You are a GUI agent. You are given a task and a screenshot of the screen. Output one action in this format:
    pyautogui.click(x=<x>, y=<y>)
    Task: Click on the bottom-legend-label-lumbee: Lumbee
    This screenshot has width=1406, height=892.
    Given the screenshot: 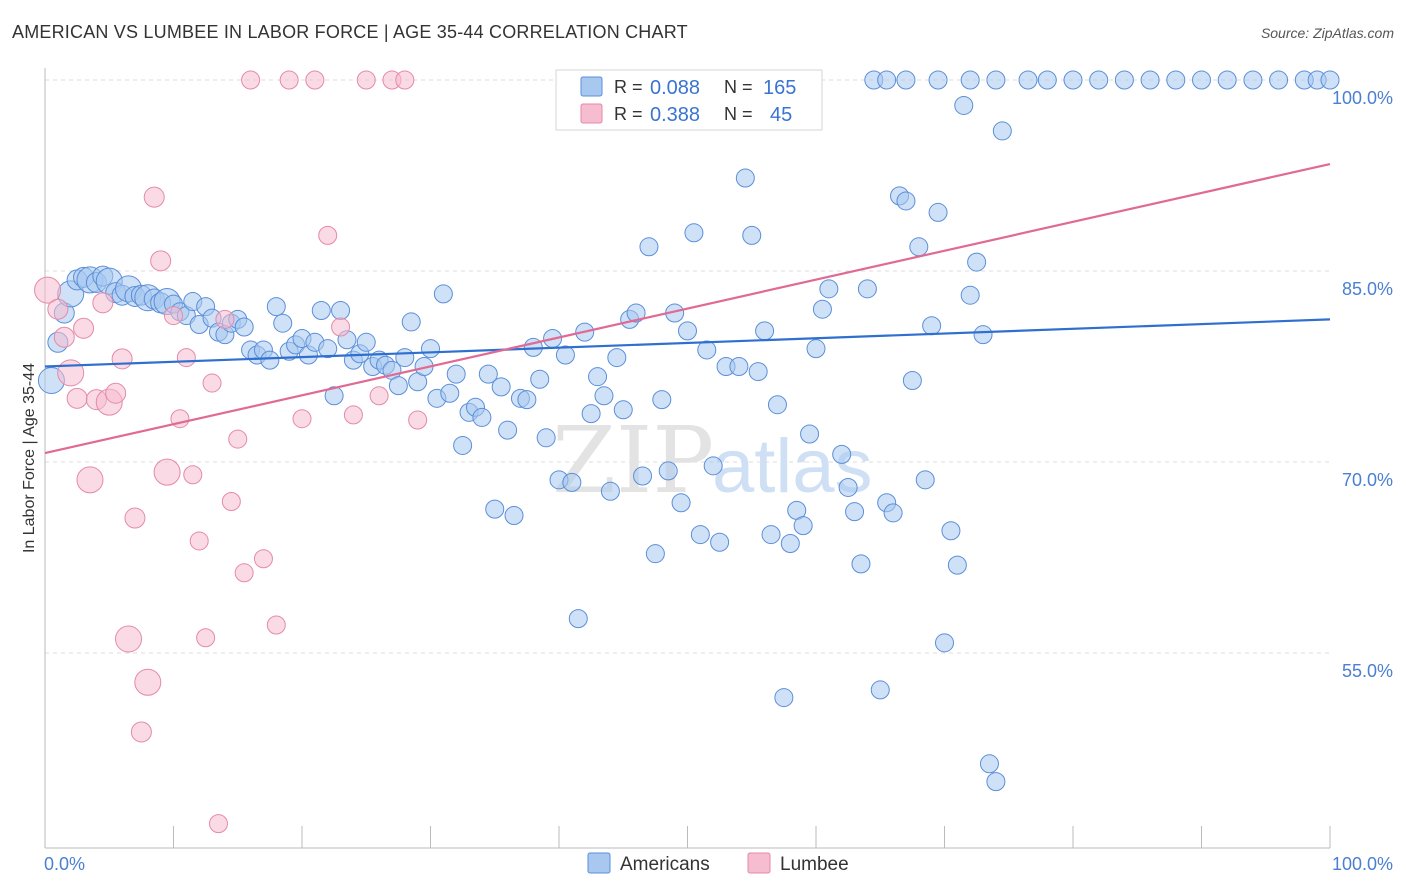 What is the action you would take?
    pyautogui.click(x=814, y=864)
    